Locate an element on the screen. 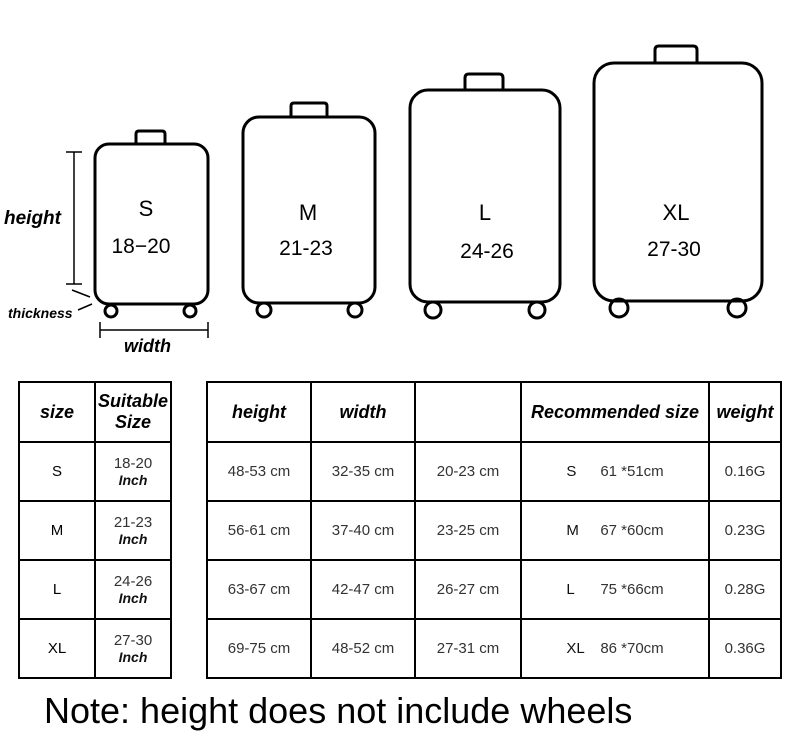  suitable-size-cell: 21-23 Inch is located at coordinates (133, 530).